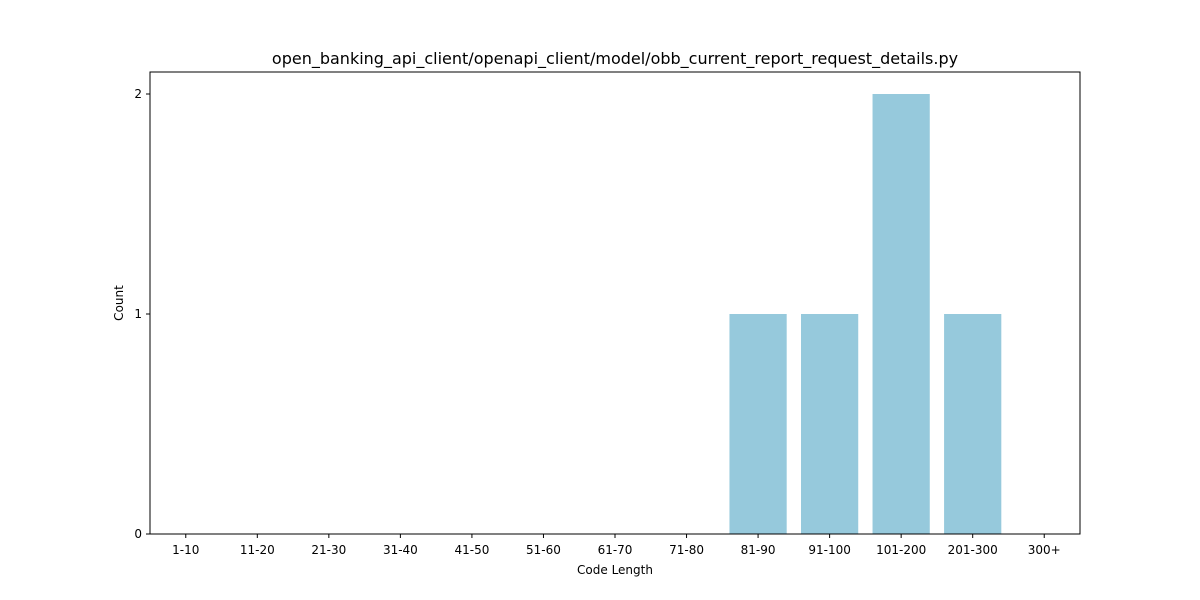  I want to click on x-tick-label: 300+, so click(1044, 550).